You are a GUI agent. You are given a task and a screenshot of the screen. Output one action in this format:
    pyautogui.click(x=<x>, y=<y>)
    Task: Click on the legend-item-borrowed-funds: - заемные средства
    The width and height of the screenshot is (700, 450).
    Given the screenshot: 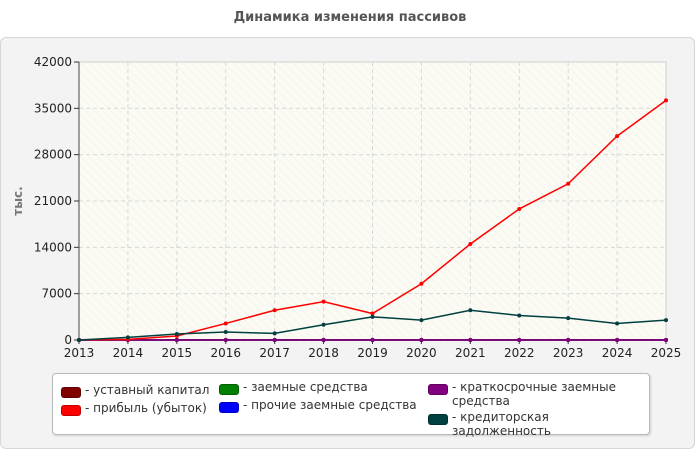 What is the action you would take?
    pyautogui.click(x=293, y=387)
    